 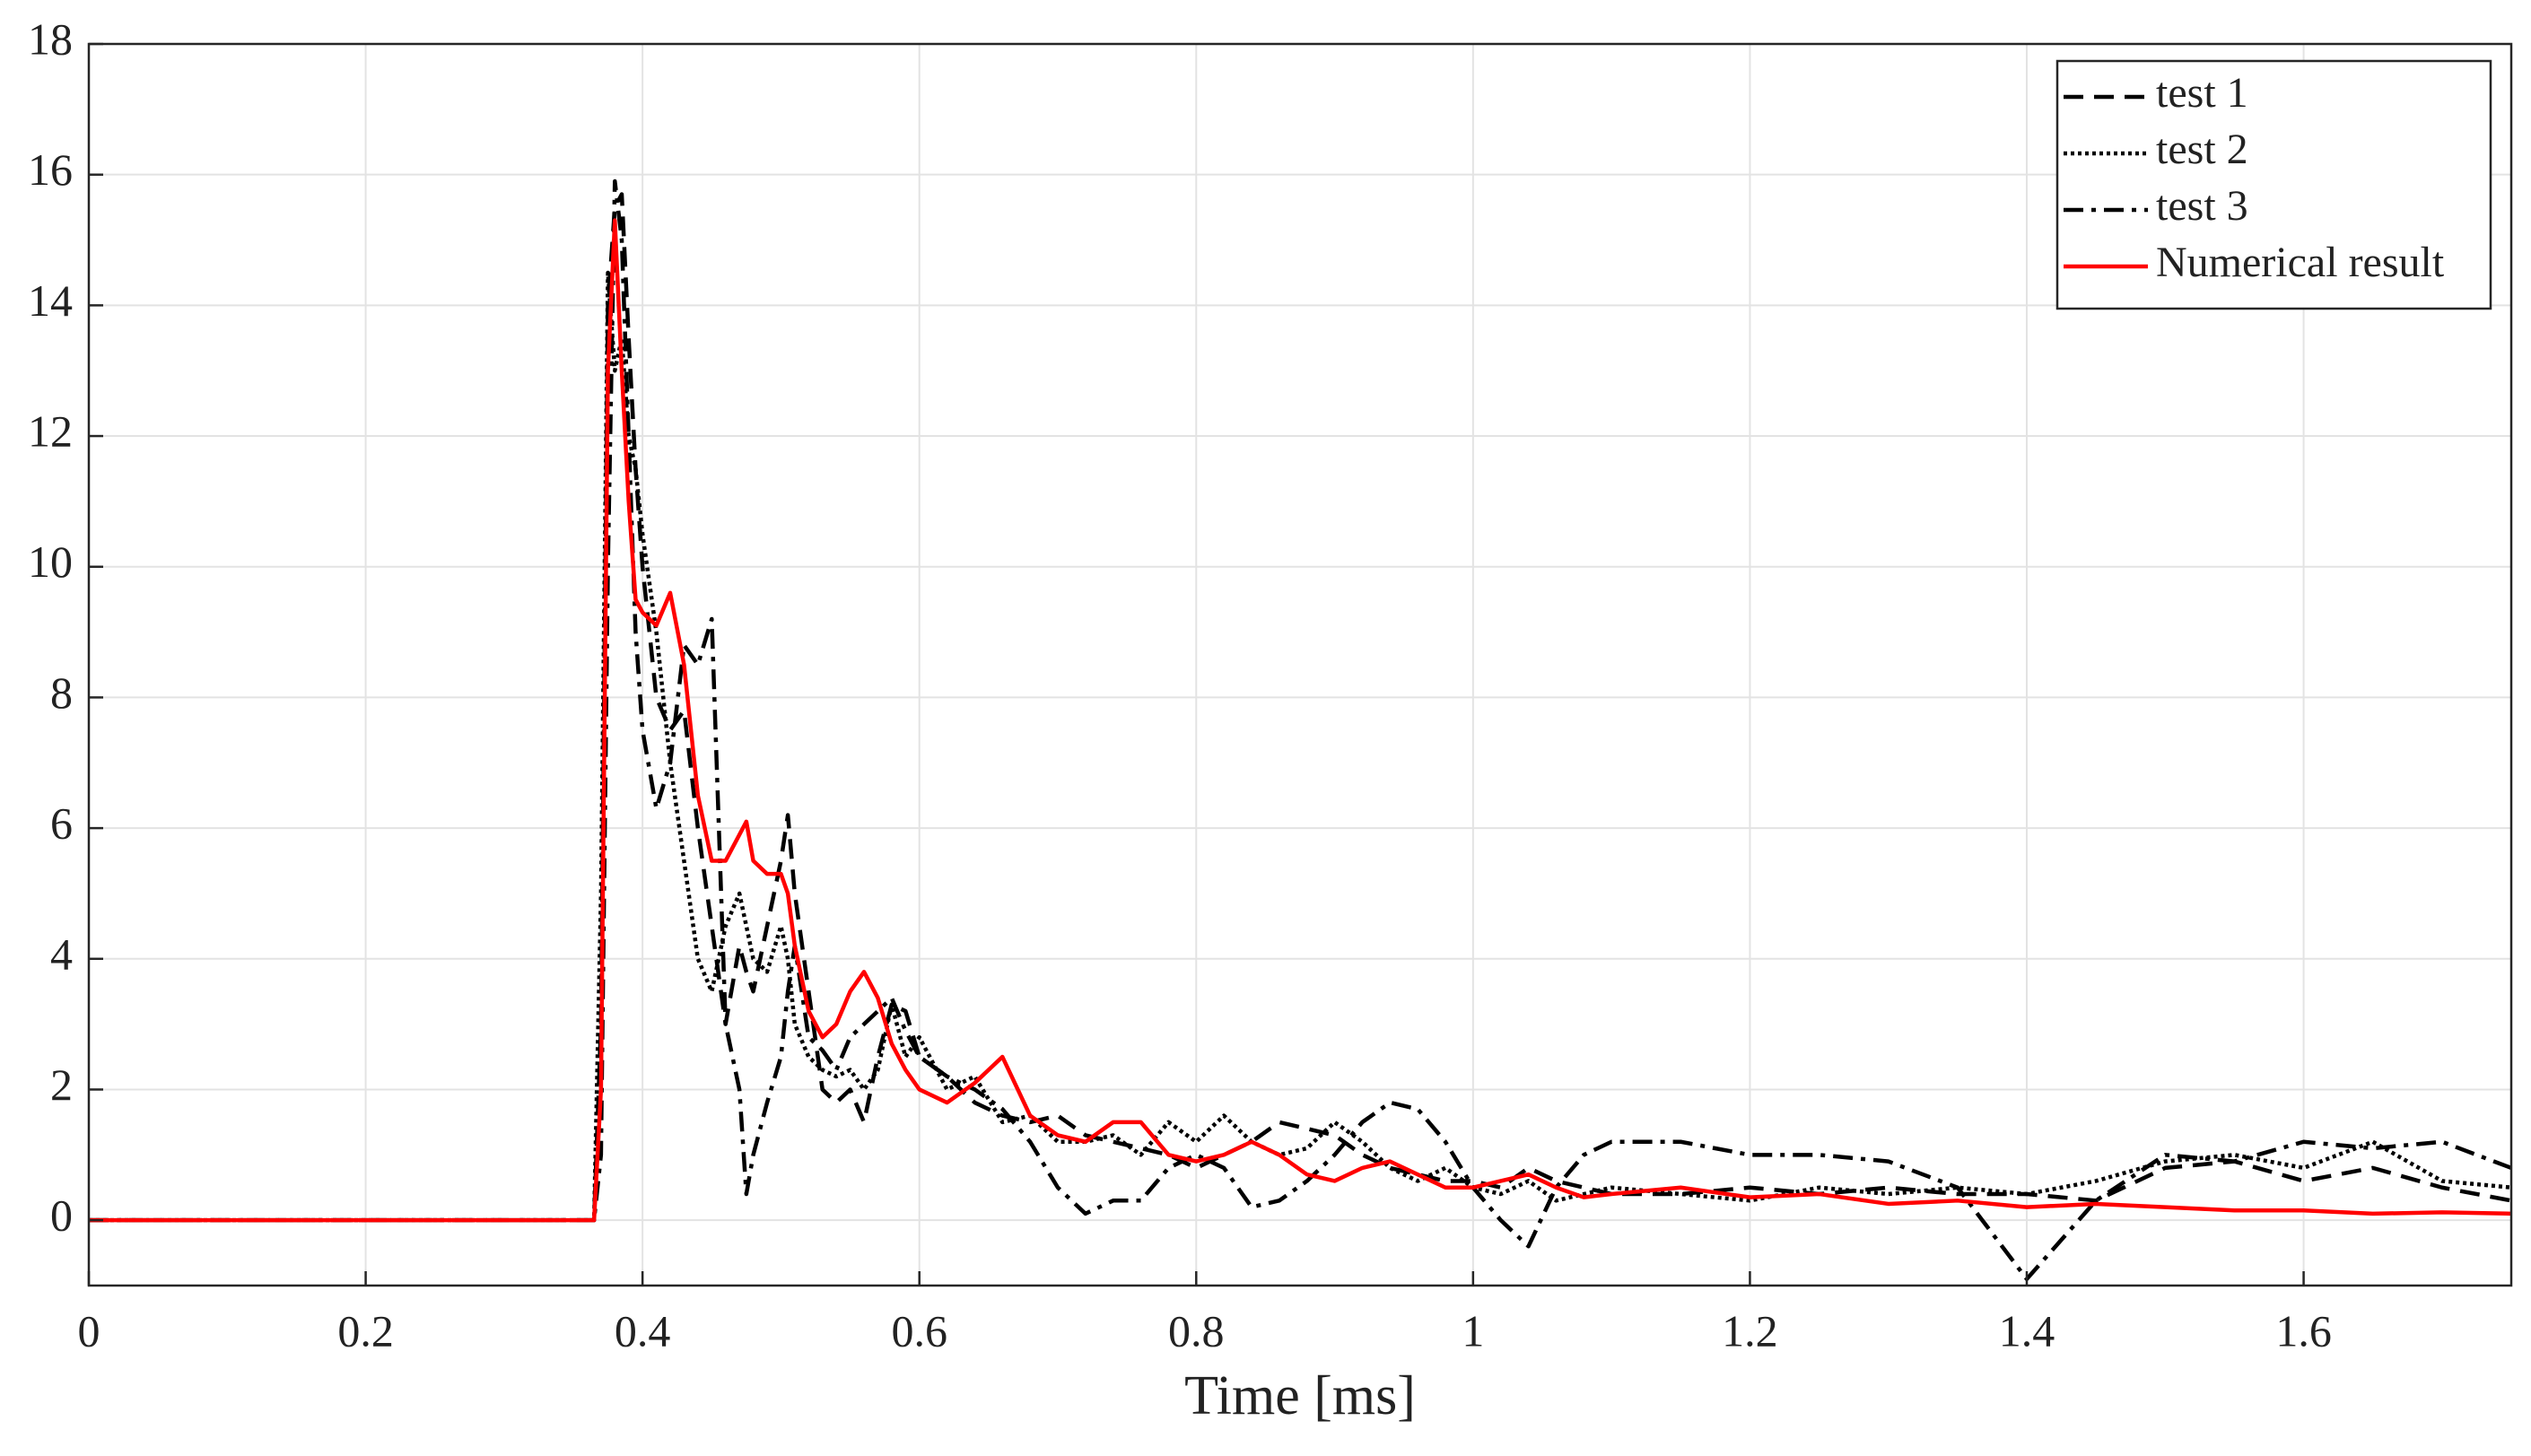 What do you see at coordinates (50, 169) in the screenshot?
I see `y-tick-label: 16` at bounding box center [50, 169].